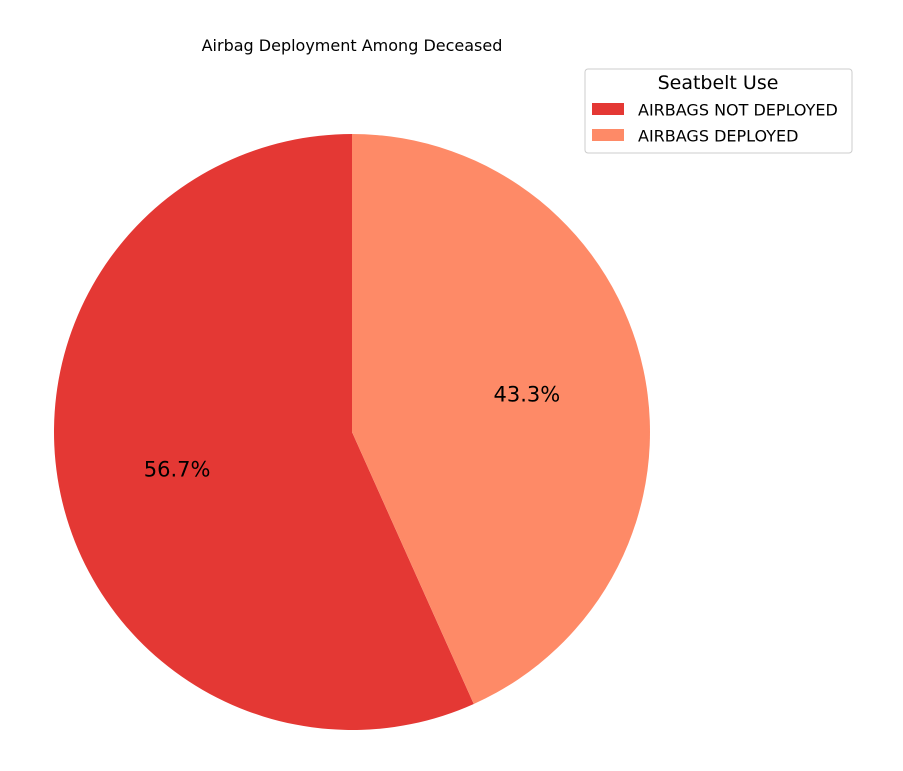  Describe the element at coordinates (718, 83) in the screenshot. I see `legend-title: Seatbelt Use` at that location.